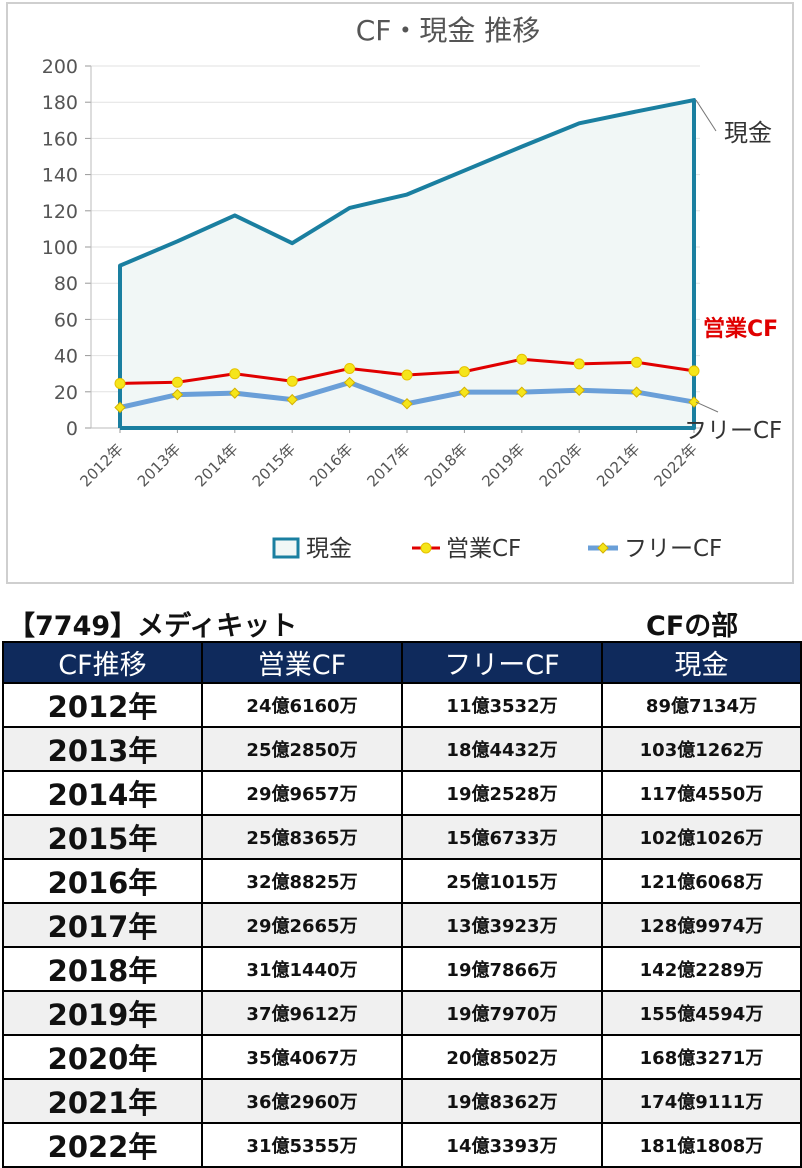  I want to click on x-tick-label: 2020年, so click(561, 465).